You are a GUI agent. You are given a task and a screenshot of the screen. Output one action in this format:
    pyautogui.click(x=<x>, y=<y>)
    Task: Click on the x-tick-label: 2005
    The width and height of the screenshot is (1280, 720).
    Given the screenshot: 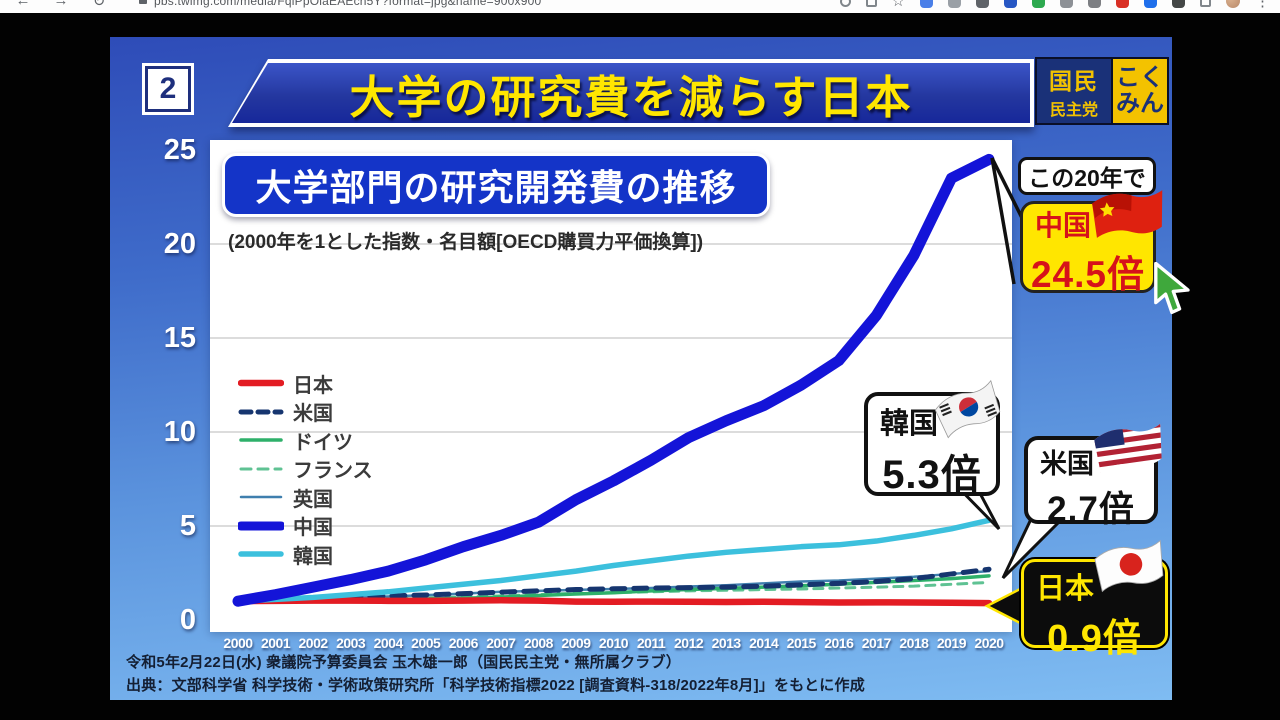 What is the action you would take?
    pyautogui.click(x=426, y=643)
    